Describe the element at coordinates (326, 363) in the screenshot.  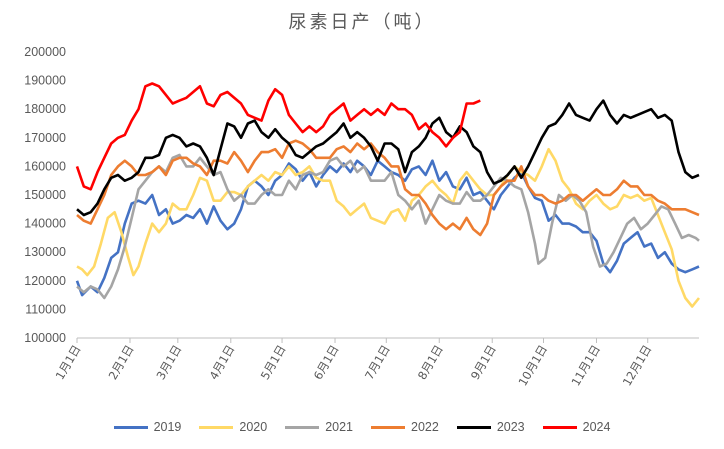
I see `x-tick-label: 6月1日` at that location.